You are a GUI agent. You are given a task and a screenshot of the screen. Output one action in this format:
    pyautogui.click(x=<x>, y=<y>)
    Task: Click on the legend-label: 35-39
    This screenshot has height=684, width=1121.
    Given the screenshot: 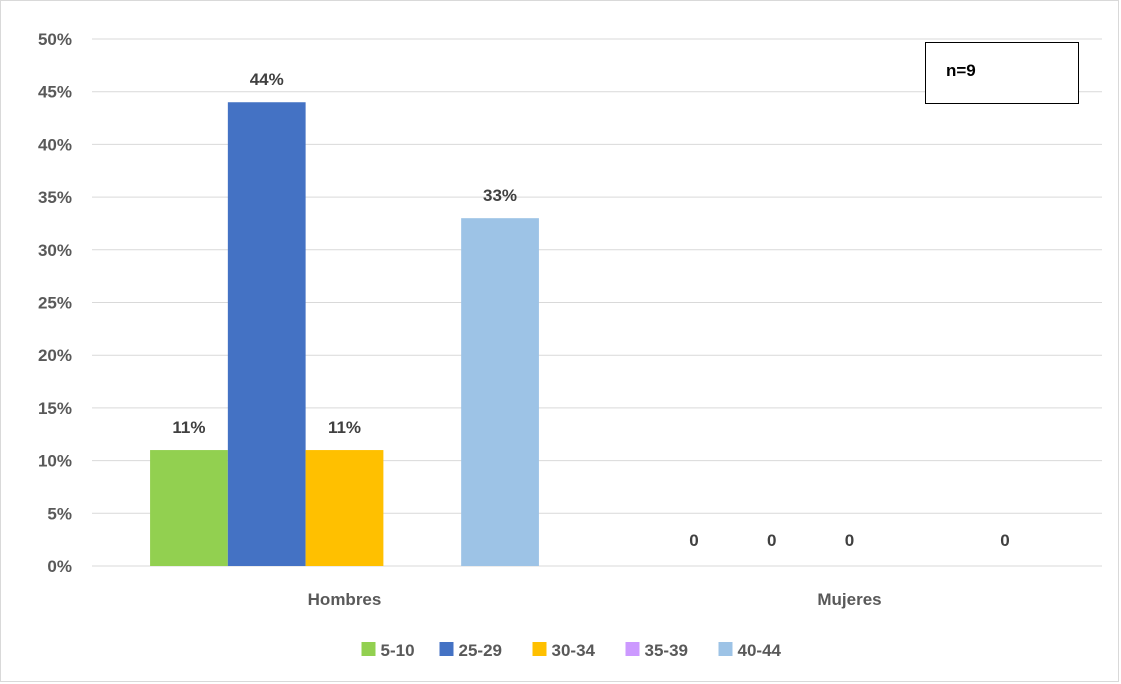 What is the action you would take?
    pyautogui.click(x=666, y=650)
    